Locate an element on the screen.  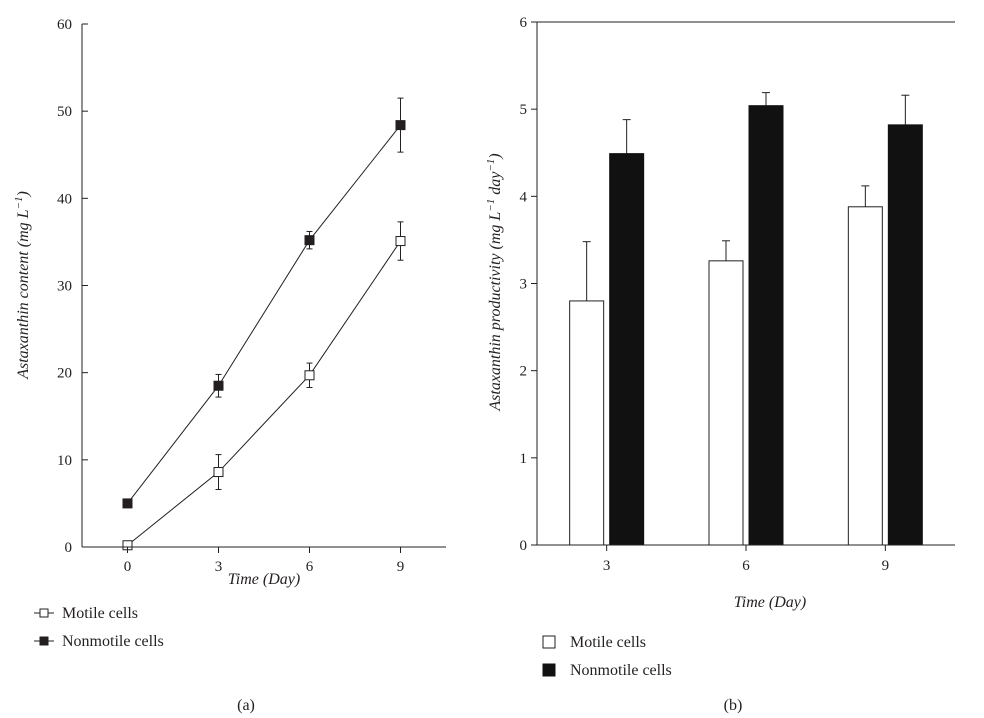
panel-a-y-tick-label: 0 is located at coordinates (69, 548).